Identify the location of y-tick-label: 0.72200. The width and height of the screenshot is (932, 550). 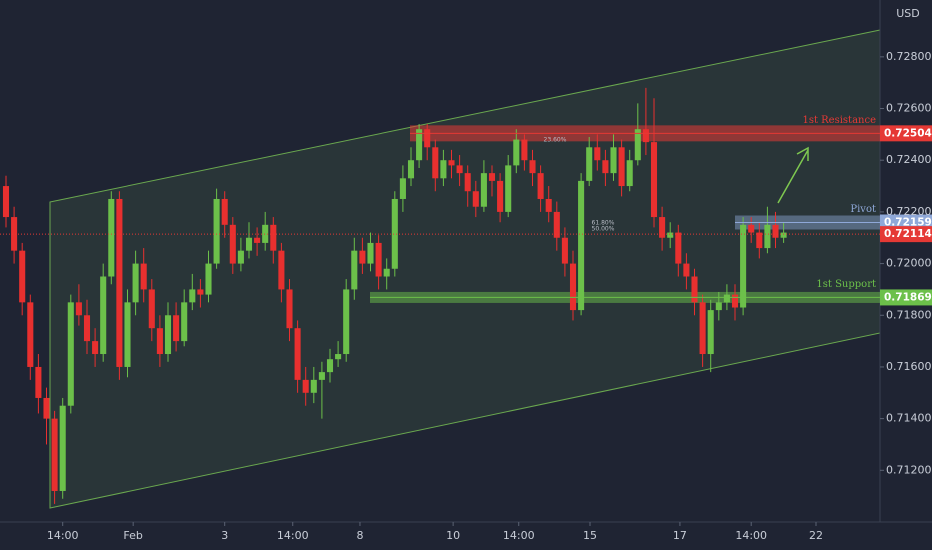
(909, 211).